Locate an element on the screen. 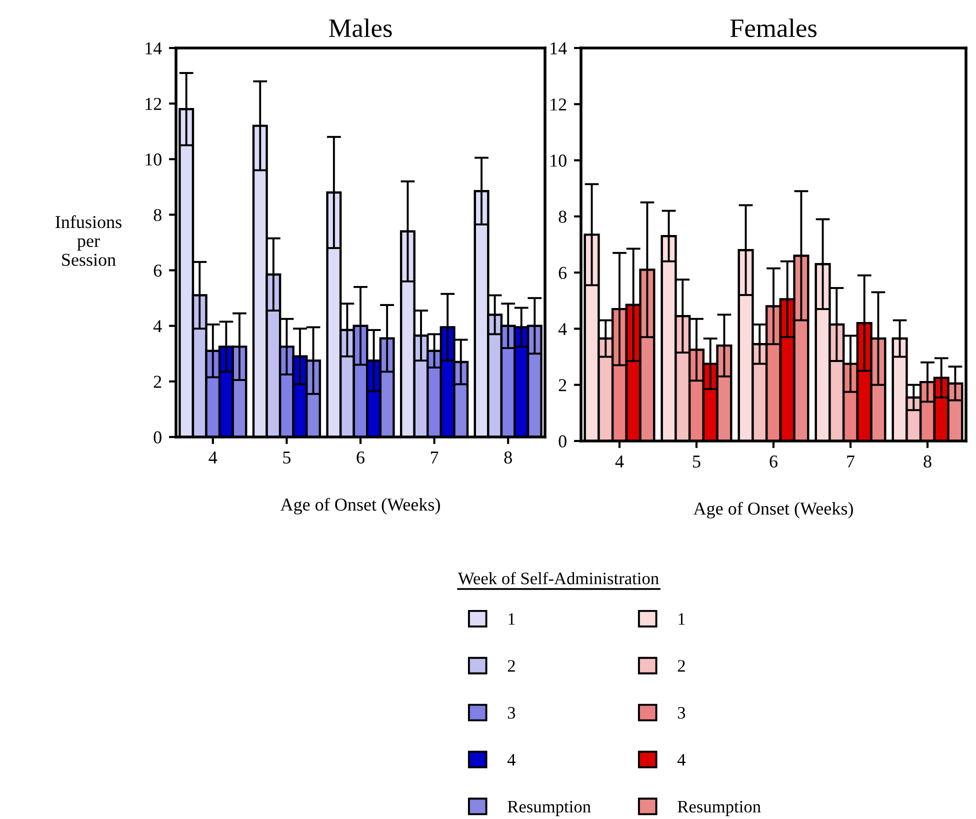 This screenshot has width=976, height=819. chart-title: Males is located at coordinates (360, 28).